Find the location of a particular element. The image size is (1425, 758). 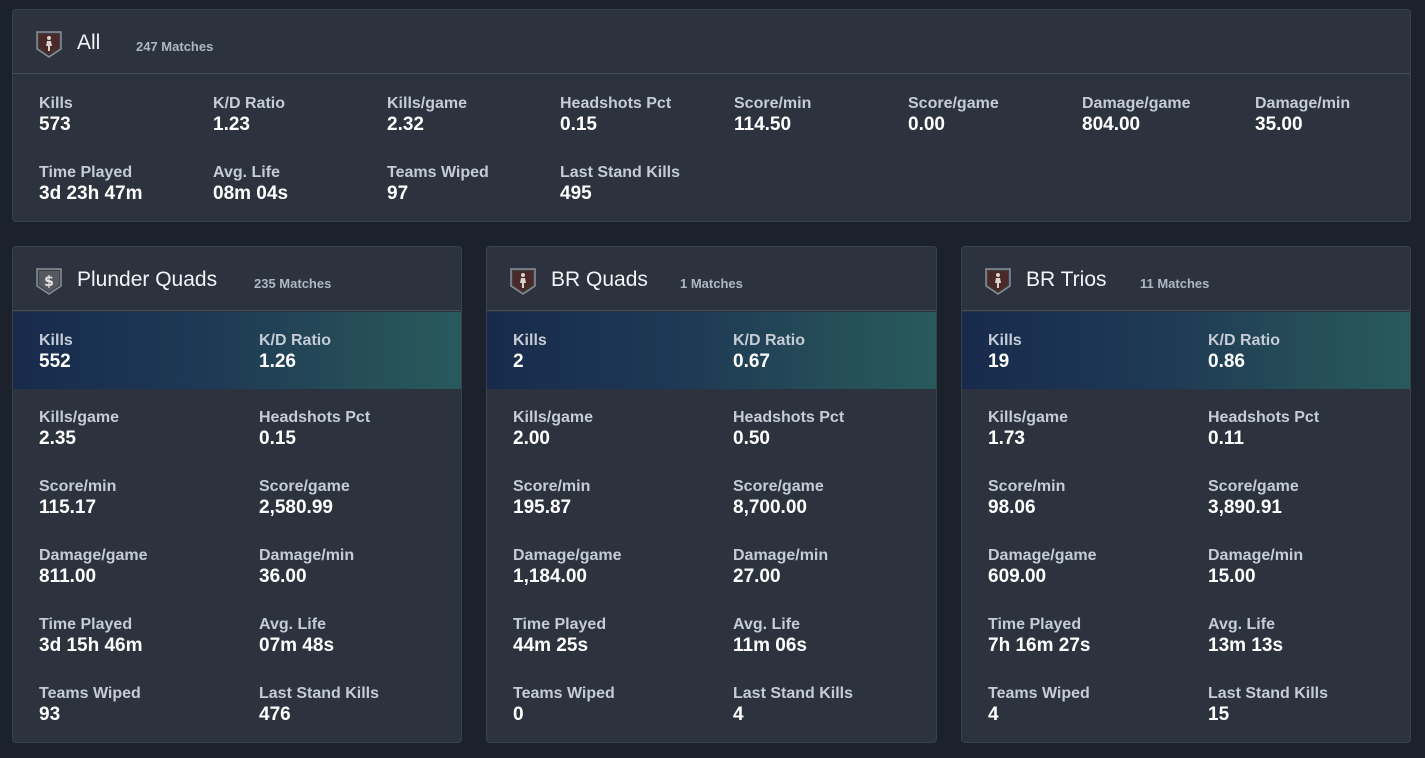

stat-damage-per-min: Damage/min 36.00 is located at coordinates (306, 567).